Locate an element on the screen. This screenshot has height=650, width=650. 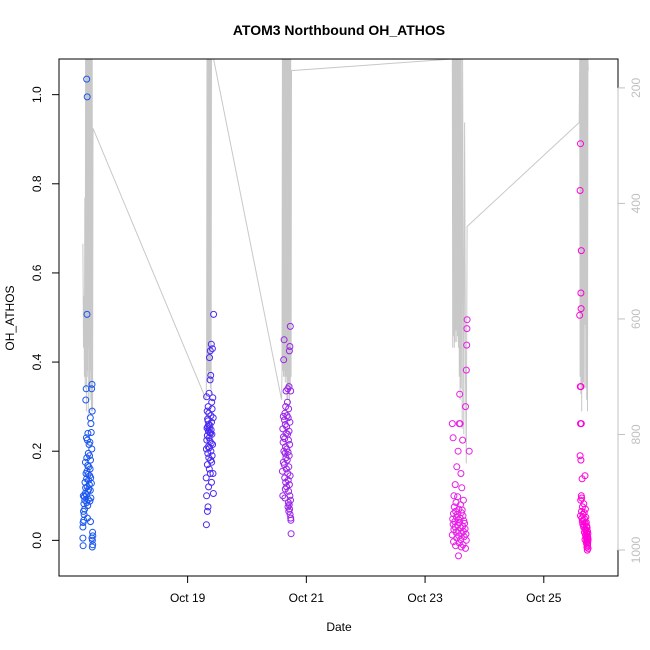
y2-tick-label: 200 is located at coordinates (636, 88).